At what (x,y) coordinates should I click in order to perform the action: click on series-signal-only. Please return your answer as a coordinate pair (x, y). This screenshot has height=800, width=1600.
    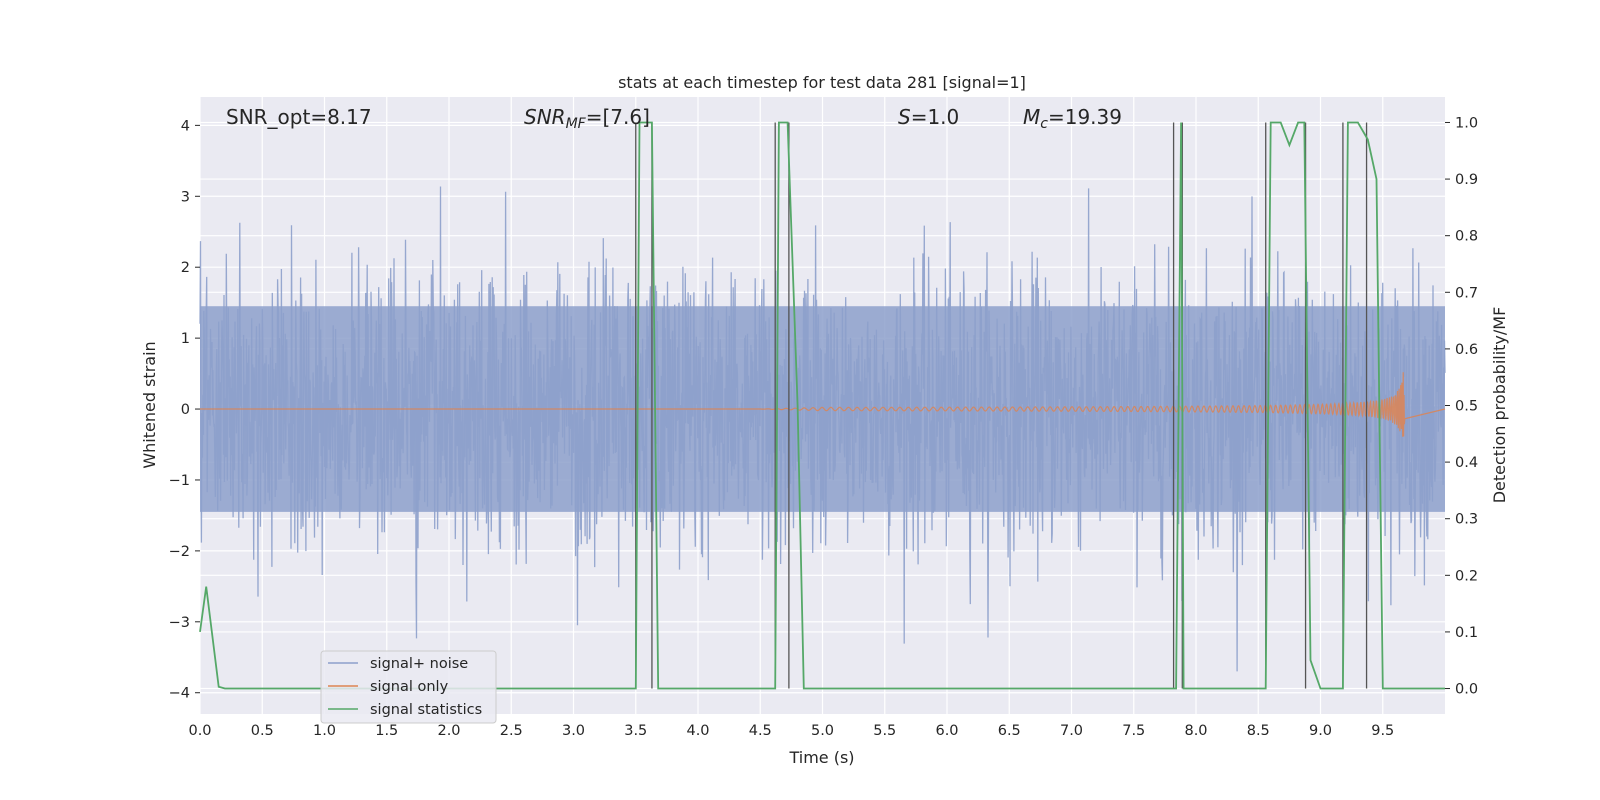
    Looking at the image, I should click on (823, 404).